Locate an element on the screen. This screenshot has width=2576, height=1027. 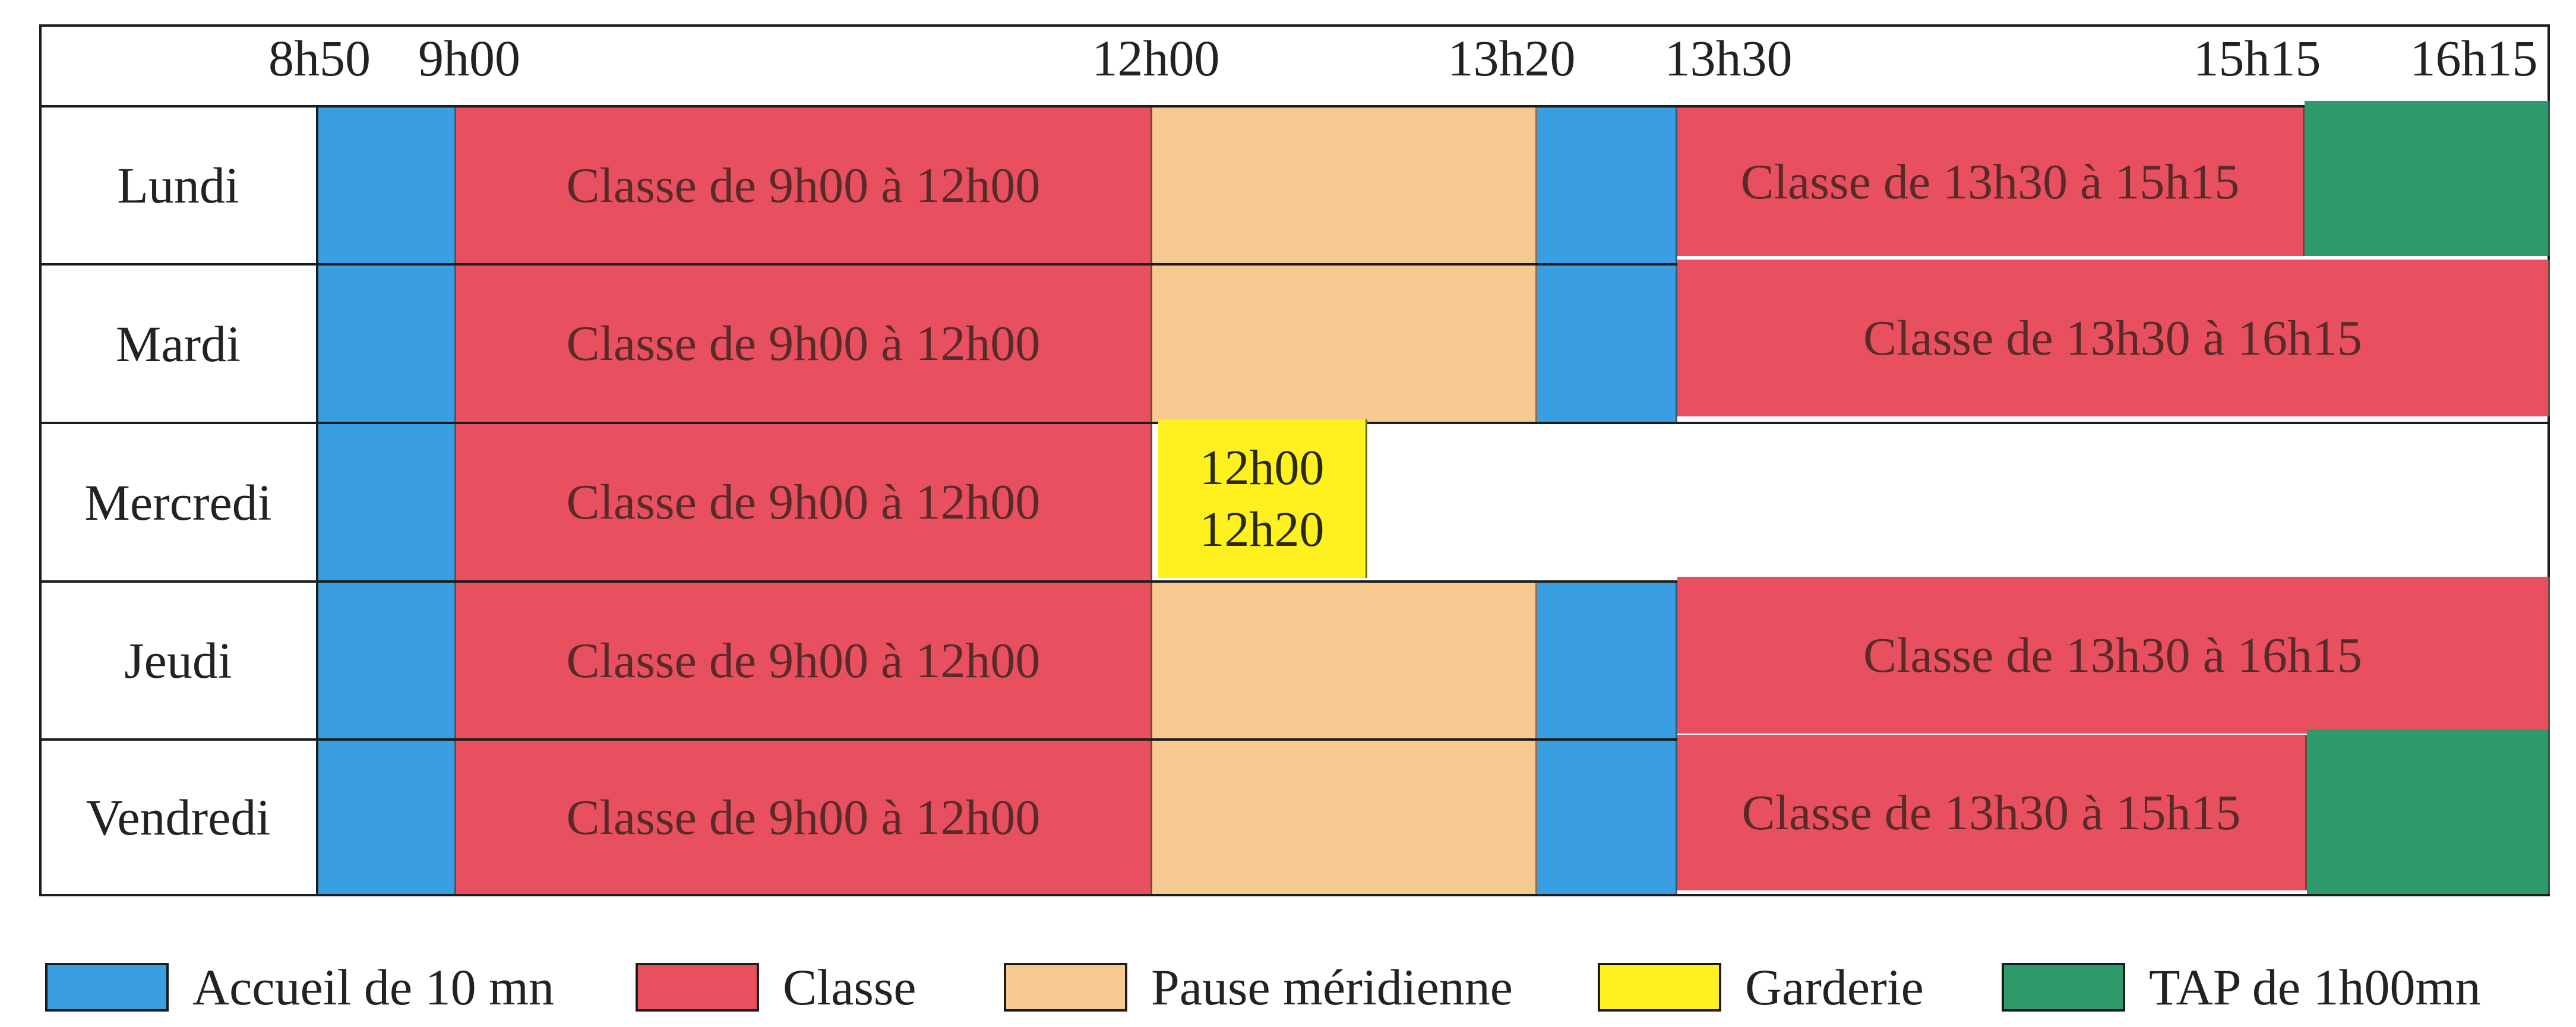
legend-label: TAP de 1h00mn is located at coordinates (2315, 987).